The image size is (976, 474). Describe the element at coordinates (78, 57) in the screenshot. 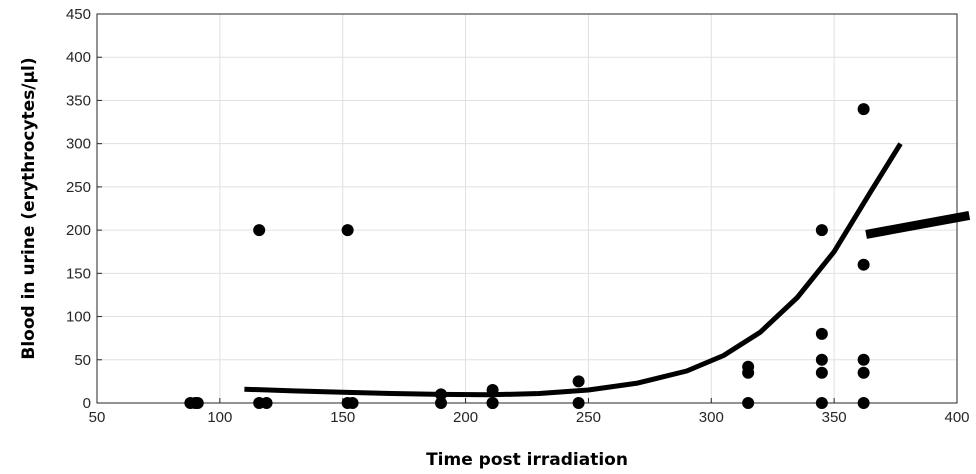

I see `y-tick-label: 400` at that location.